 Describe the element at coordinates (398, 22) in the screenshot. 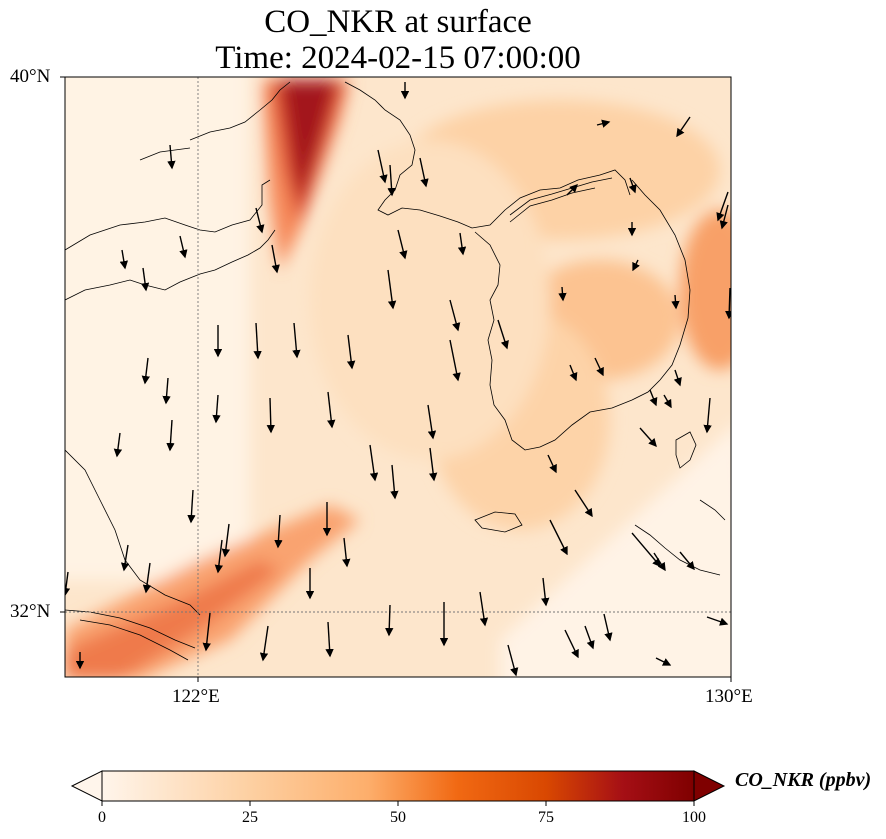

I see `map-title: CO_NKR at surface` at that location.